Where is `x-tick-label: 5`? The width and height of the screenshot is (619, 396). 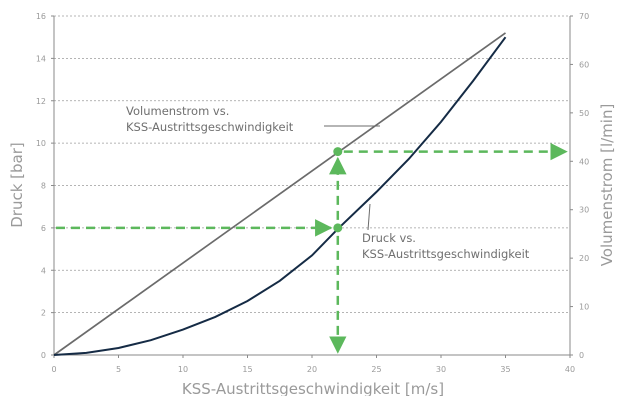 x-tick-label: 5 is located at coordinates (118, 369).